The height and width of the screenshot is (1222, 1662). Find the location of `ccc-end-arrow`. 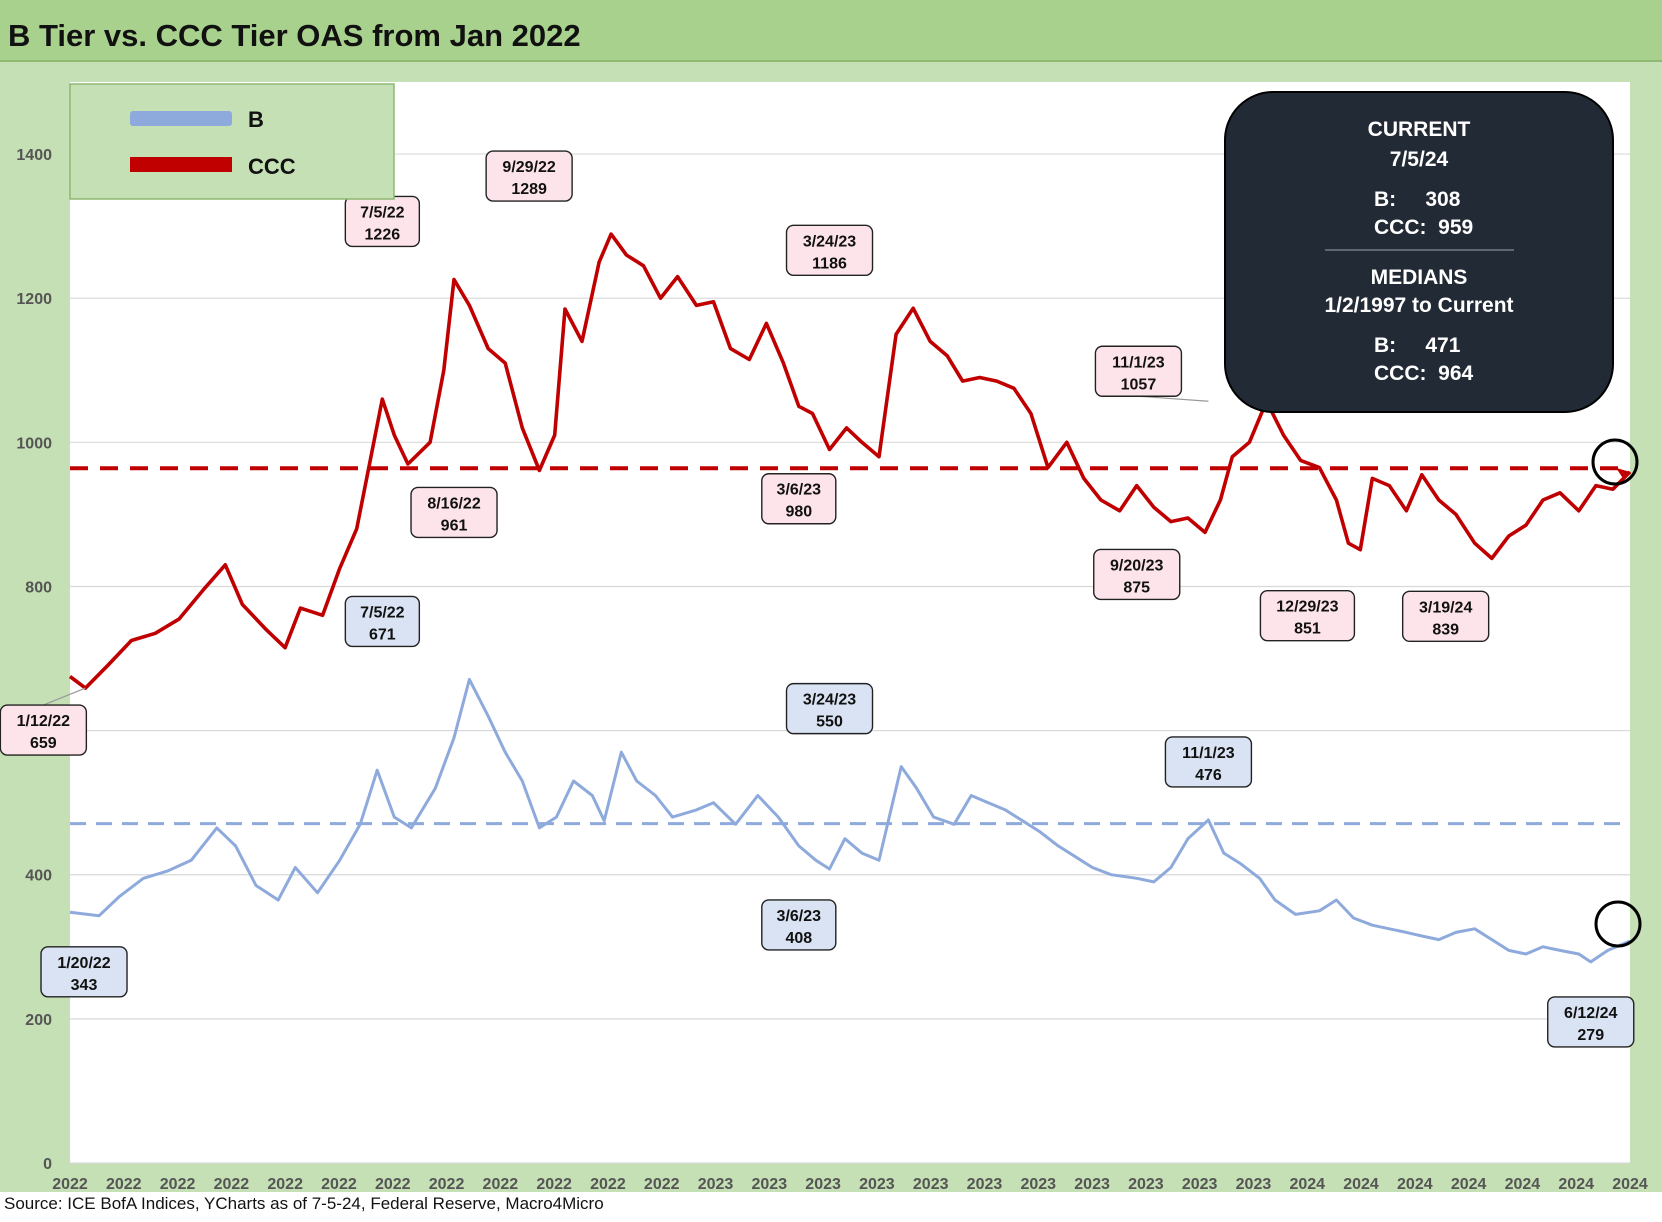

ccc-end-arrow is located at coordinates (1623, 473).